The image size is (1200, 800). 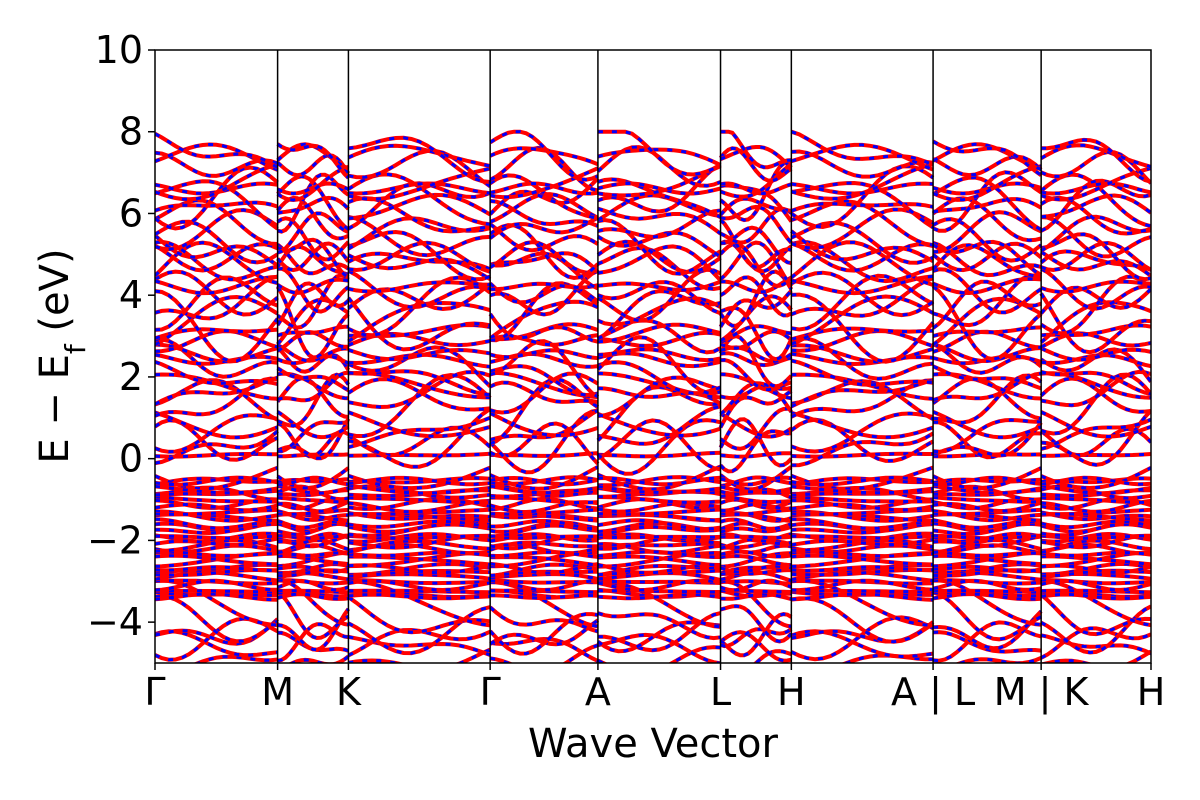 I want to click on x-tick-label: M, so click(x=277, y=692).